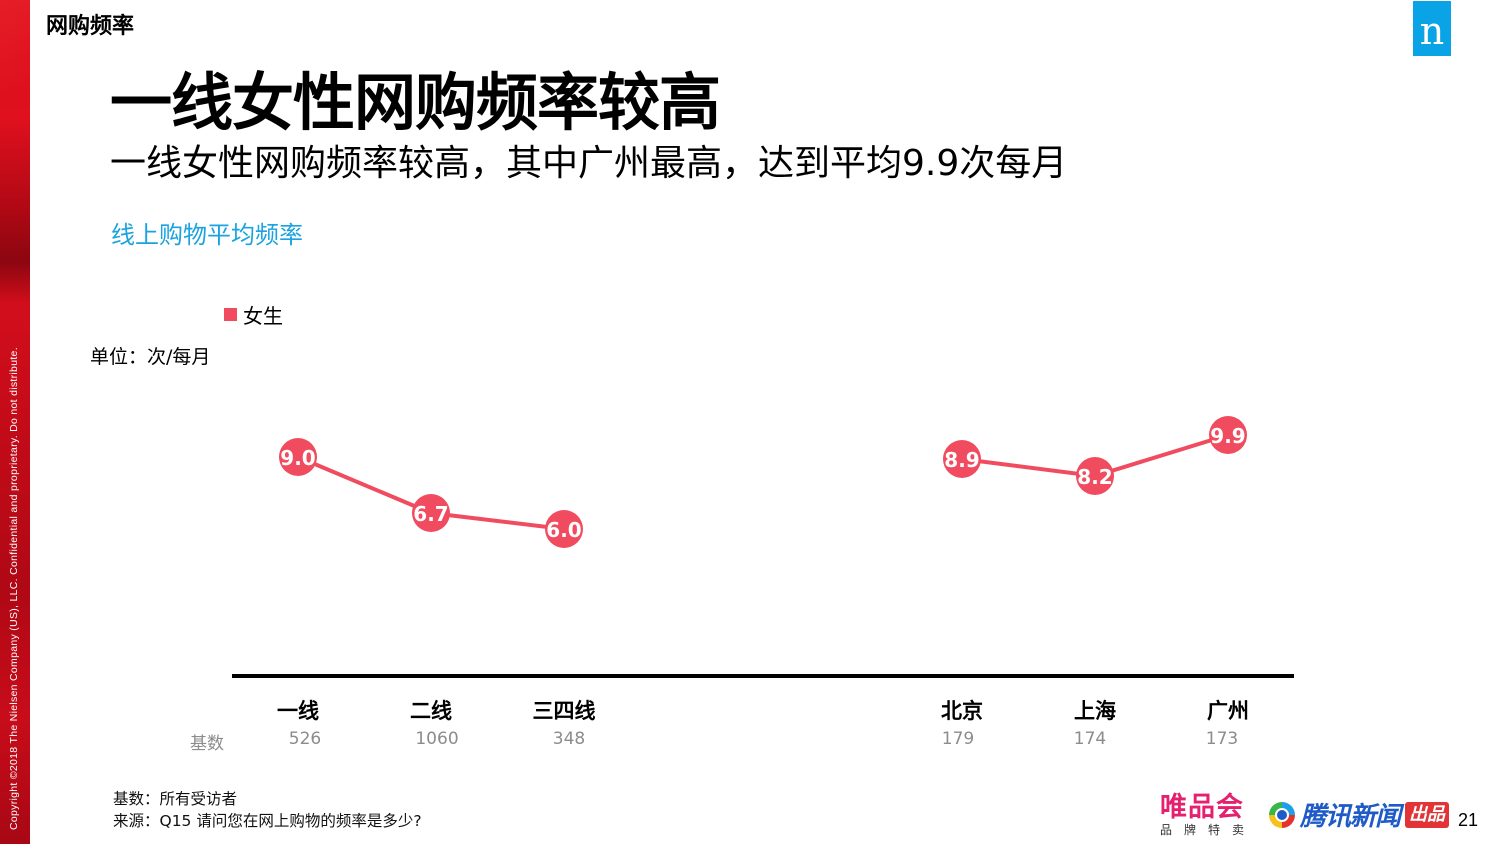 This screenshot has width=1500, height=844. I want to click on svg-text: 8.2, so click(1094, 477).